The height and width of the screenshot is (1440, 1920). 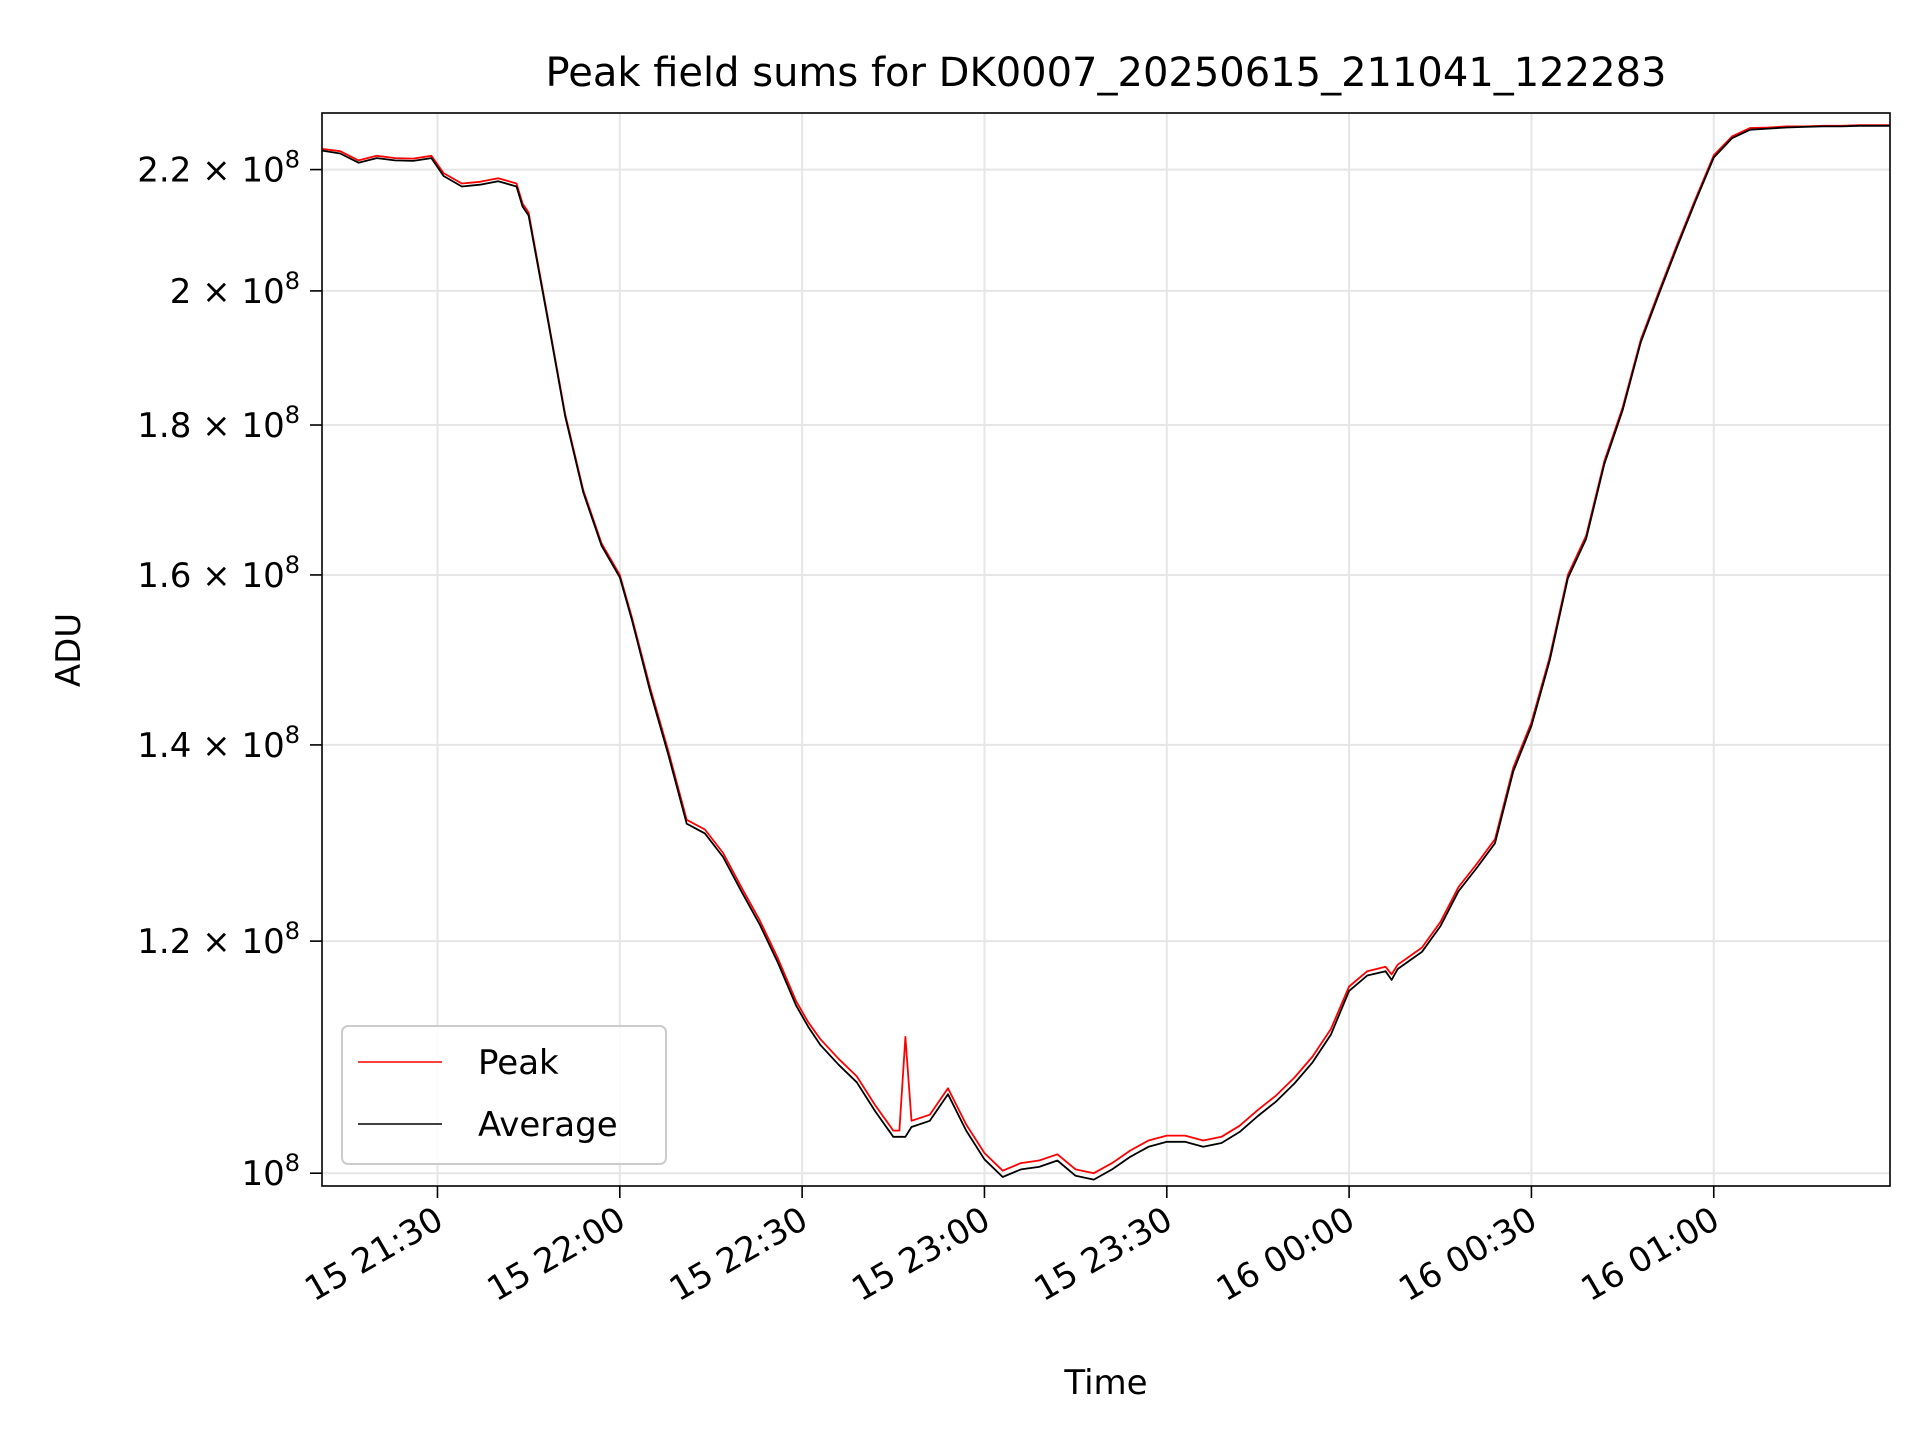 I want to click on y-tick-label: 1.6 × 108, so click(x=218, y=573).